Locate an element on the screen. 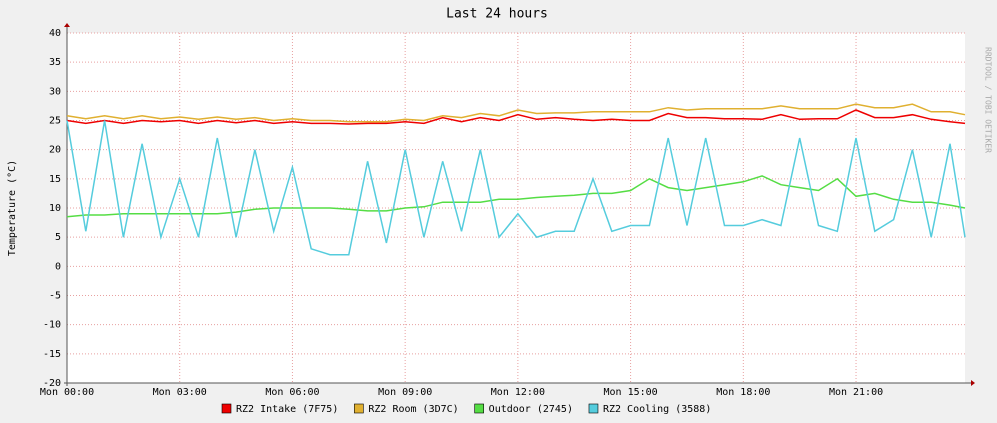  y-tick-label: 5 is located at coordinates (58, 237).